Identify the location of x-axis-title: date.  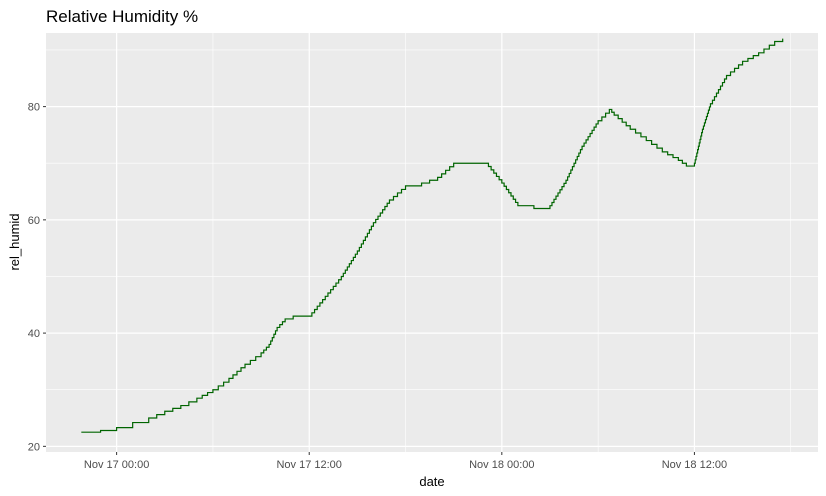
(431, 481).